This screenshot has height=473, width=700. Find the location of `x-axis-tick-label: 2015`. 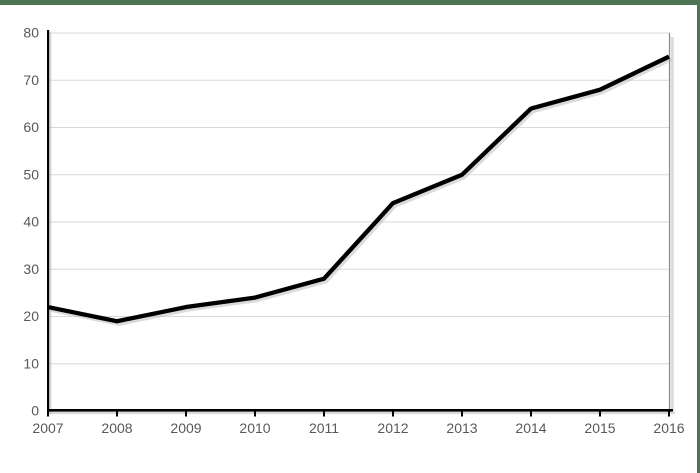

x-axis-tick-label: 2015 is located at coordinates (599, 428).